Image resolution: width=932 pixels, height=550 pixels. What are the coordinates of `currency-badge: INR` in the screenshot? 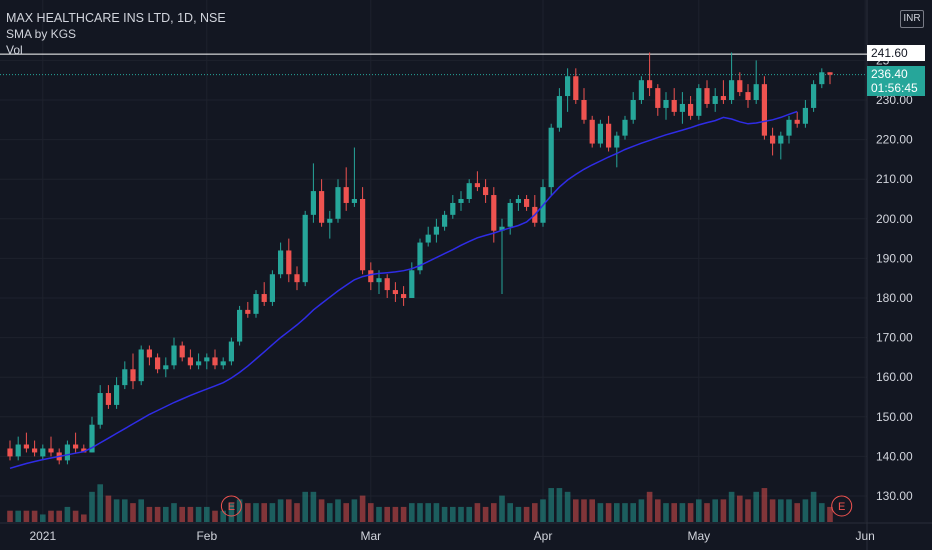 It's located at (912, 19).